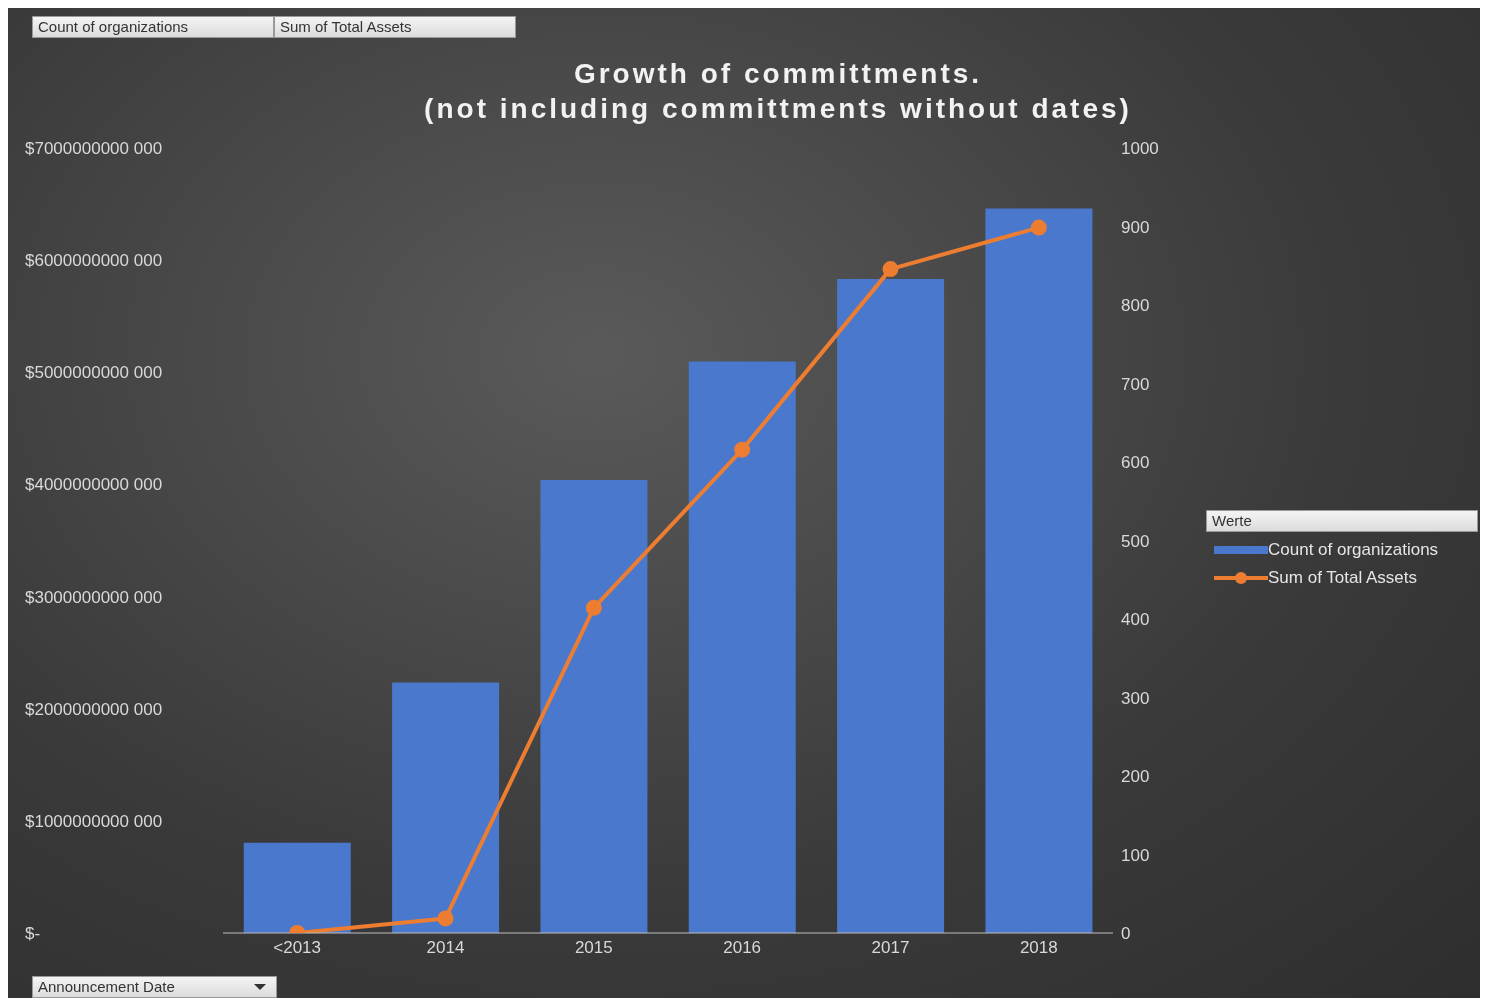  I want to click on y-tick-label: $-, so click(33, 934).